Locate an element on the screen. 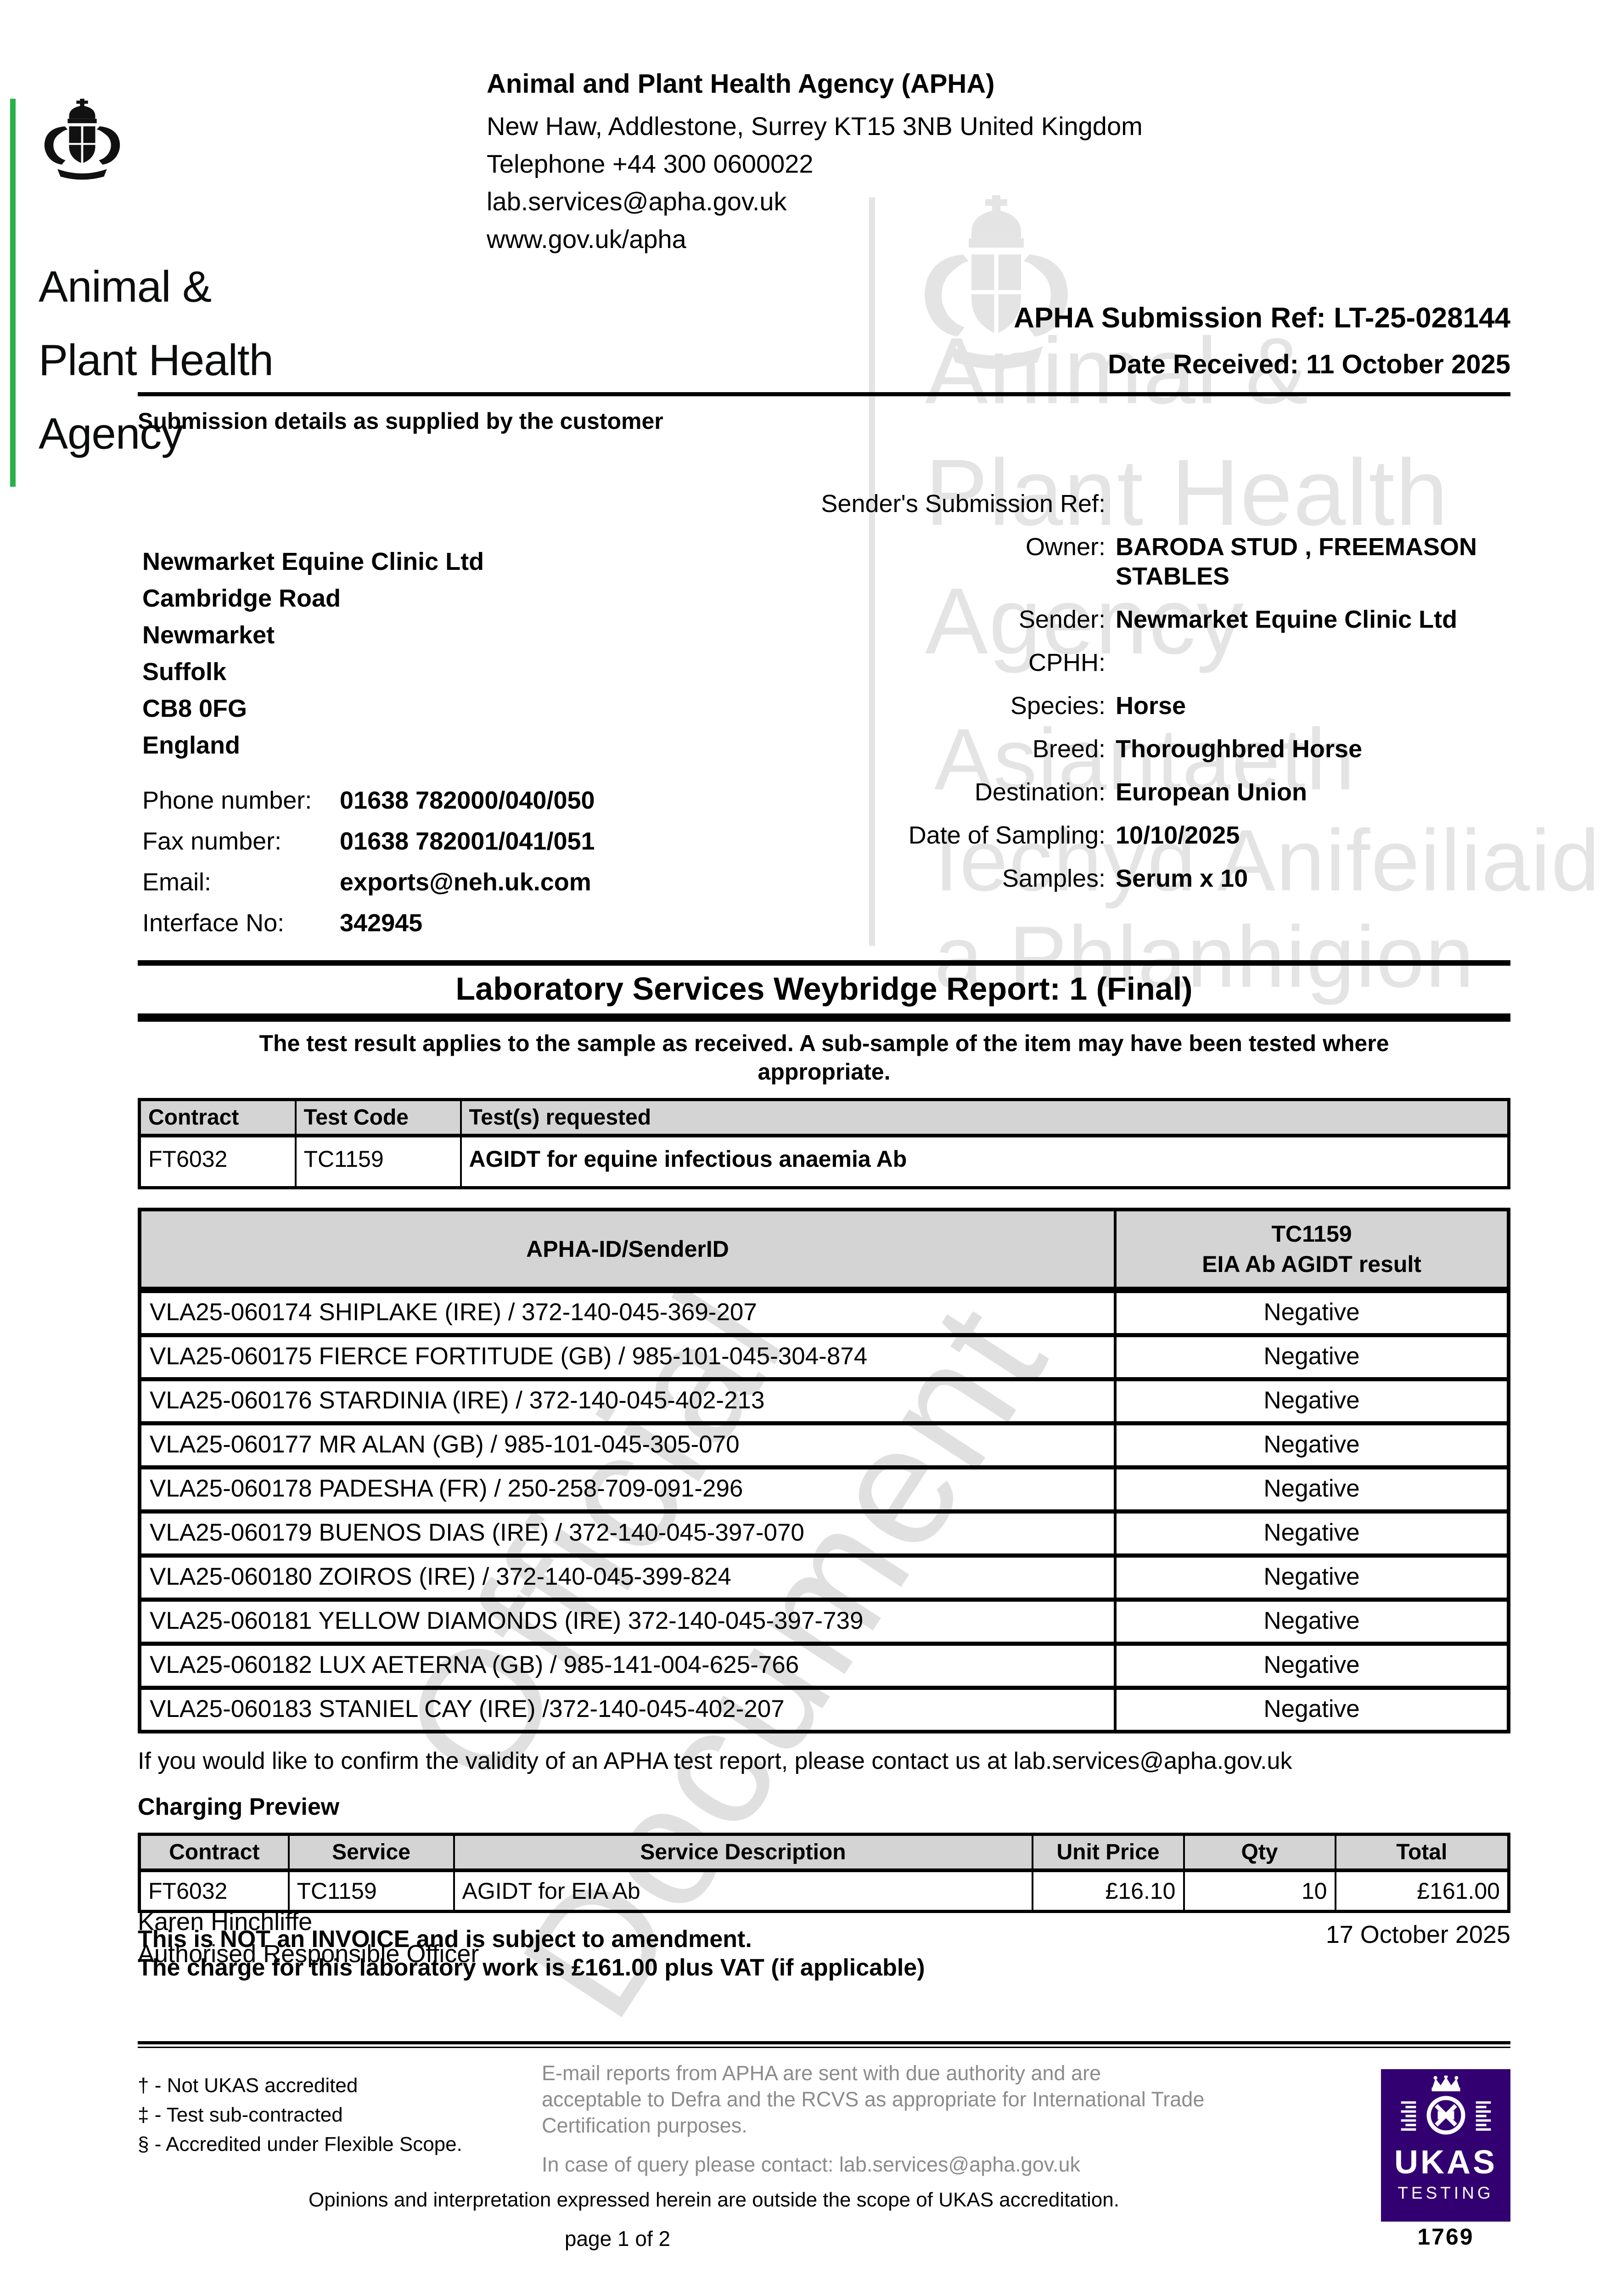  contact-label: Email: is located at coordinates (177, 882).